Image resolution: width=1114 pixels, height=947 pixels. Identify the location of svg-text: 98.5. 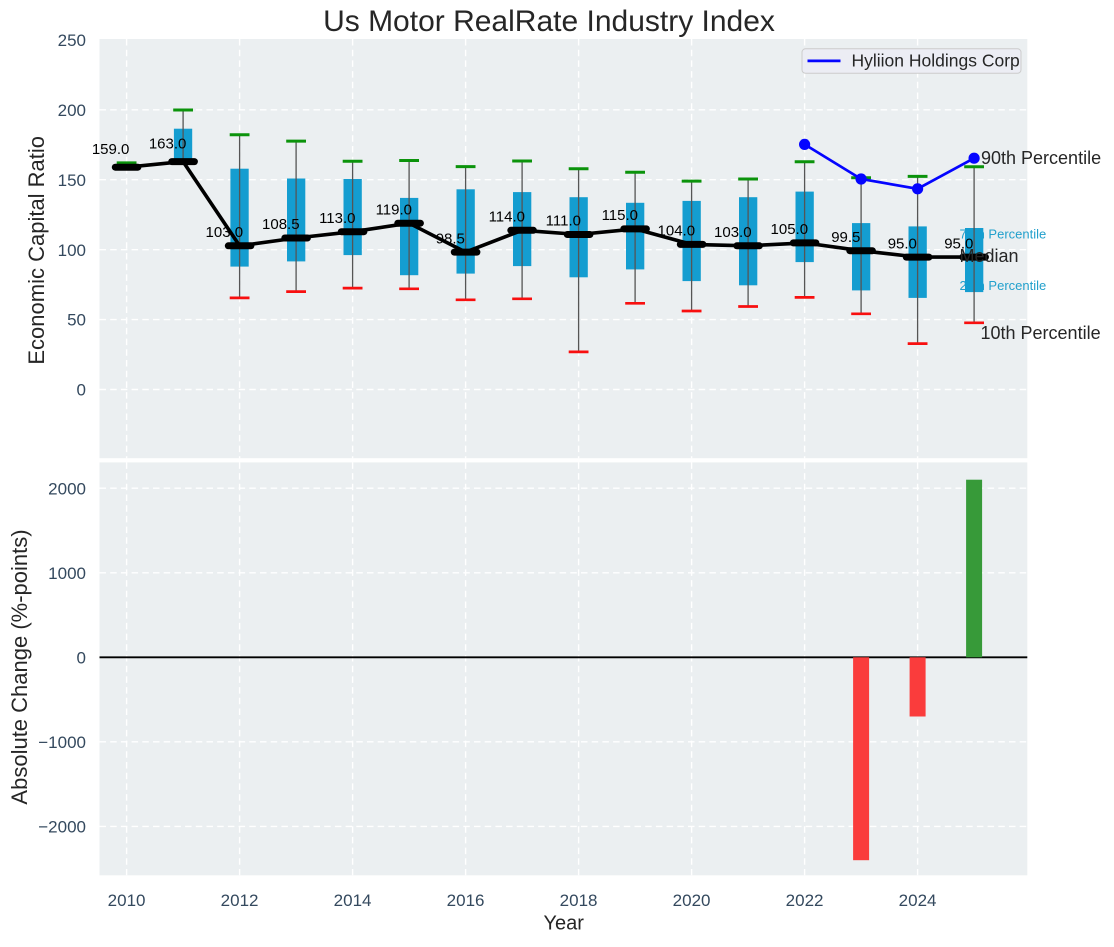
(450, 238).